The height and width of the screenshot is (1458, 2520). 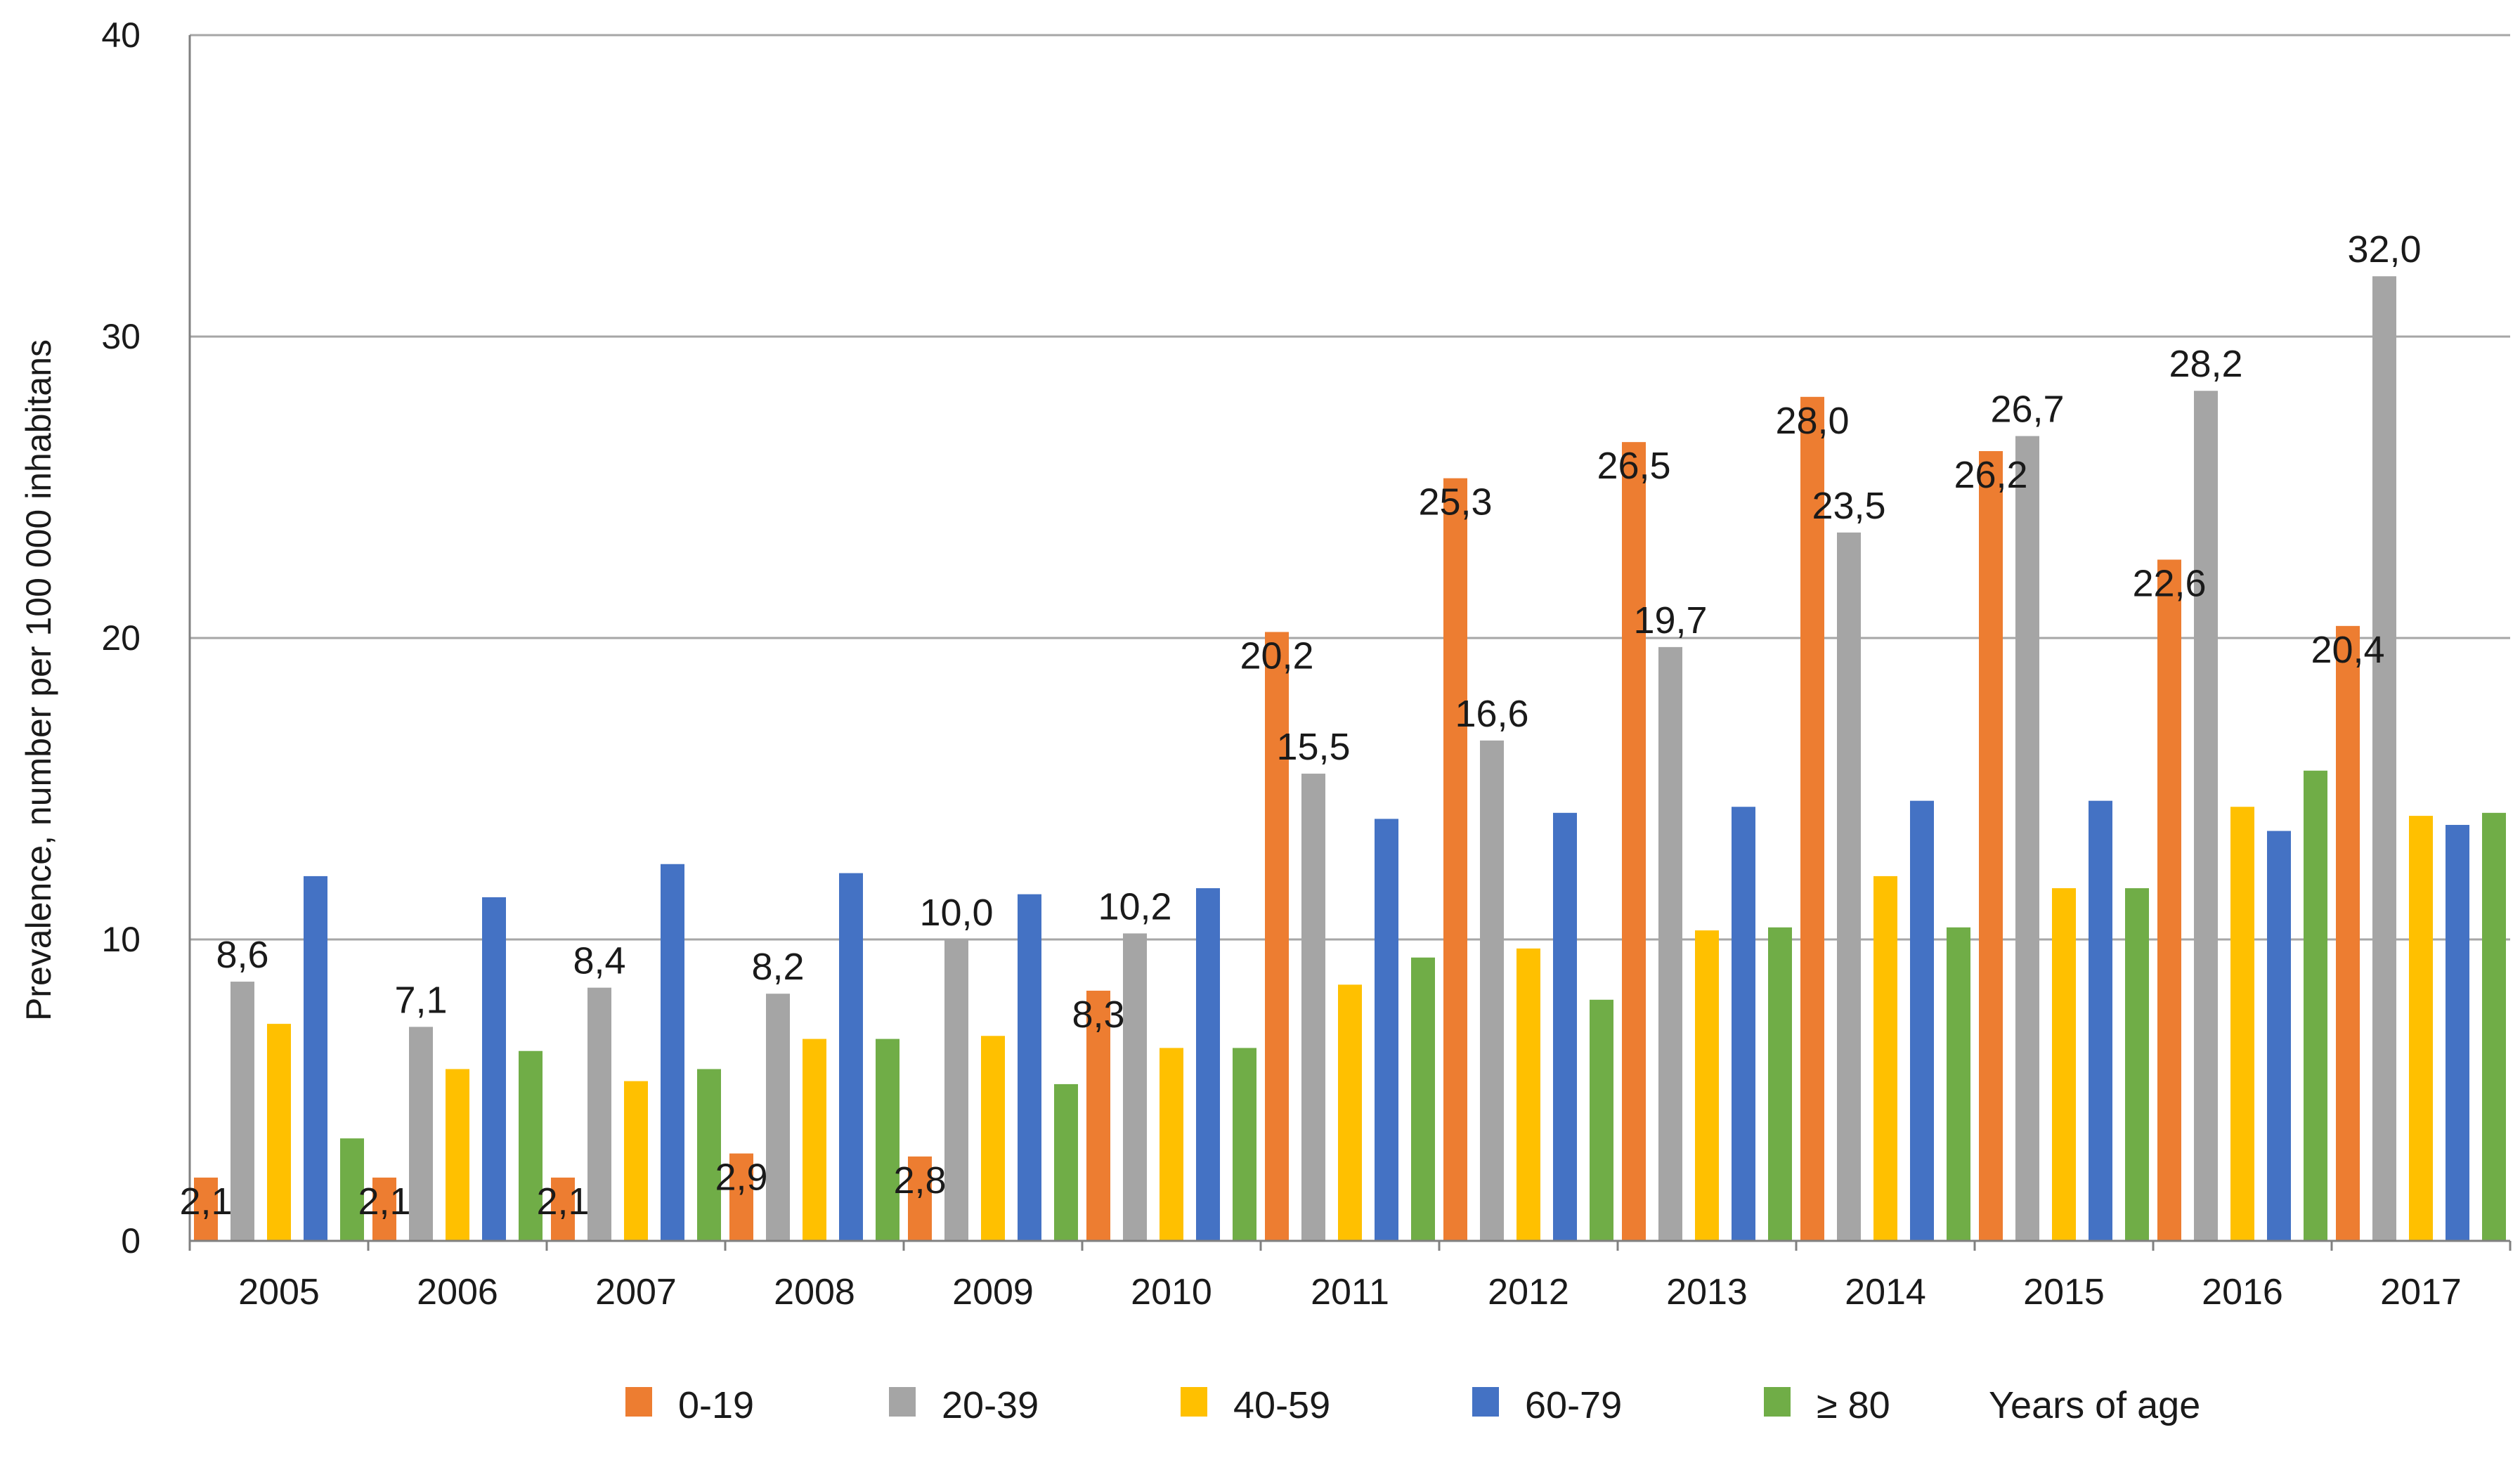 I want to click on bar-≥ 80-2015, so click(x=2137, y=1064).